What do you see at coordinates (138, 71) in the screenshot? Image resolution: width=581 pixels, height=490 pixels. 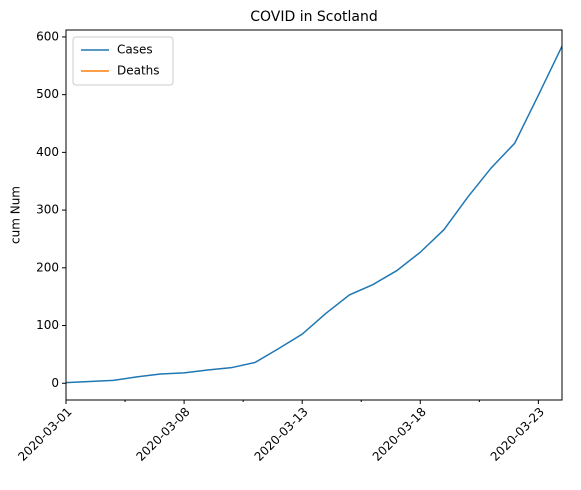 I see `legend-label: Deaths` at bounding box center [138, 71].